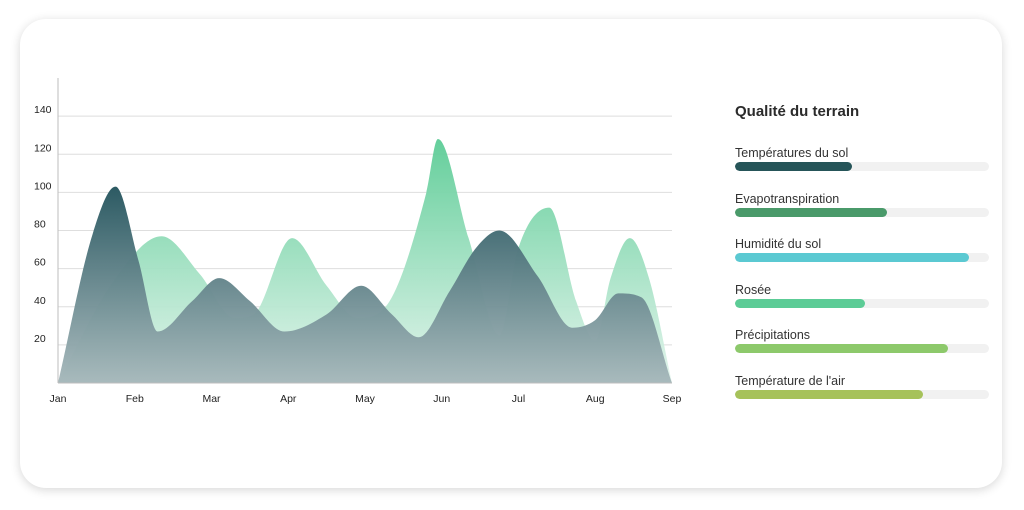  I want to click on x-tick-label: Sep, so click(672, 399).